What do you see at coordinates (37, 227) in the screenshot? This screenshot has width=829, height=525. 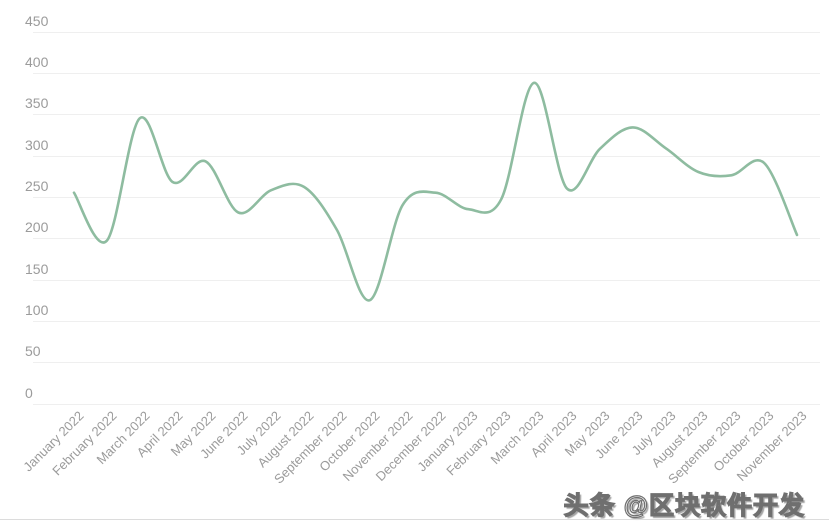 I see `y-tick-label-200: 200` at bounding box center [37, 227].